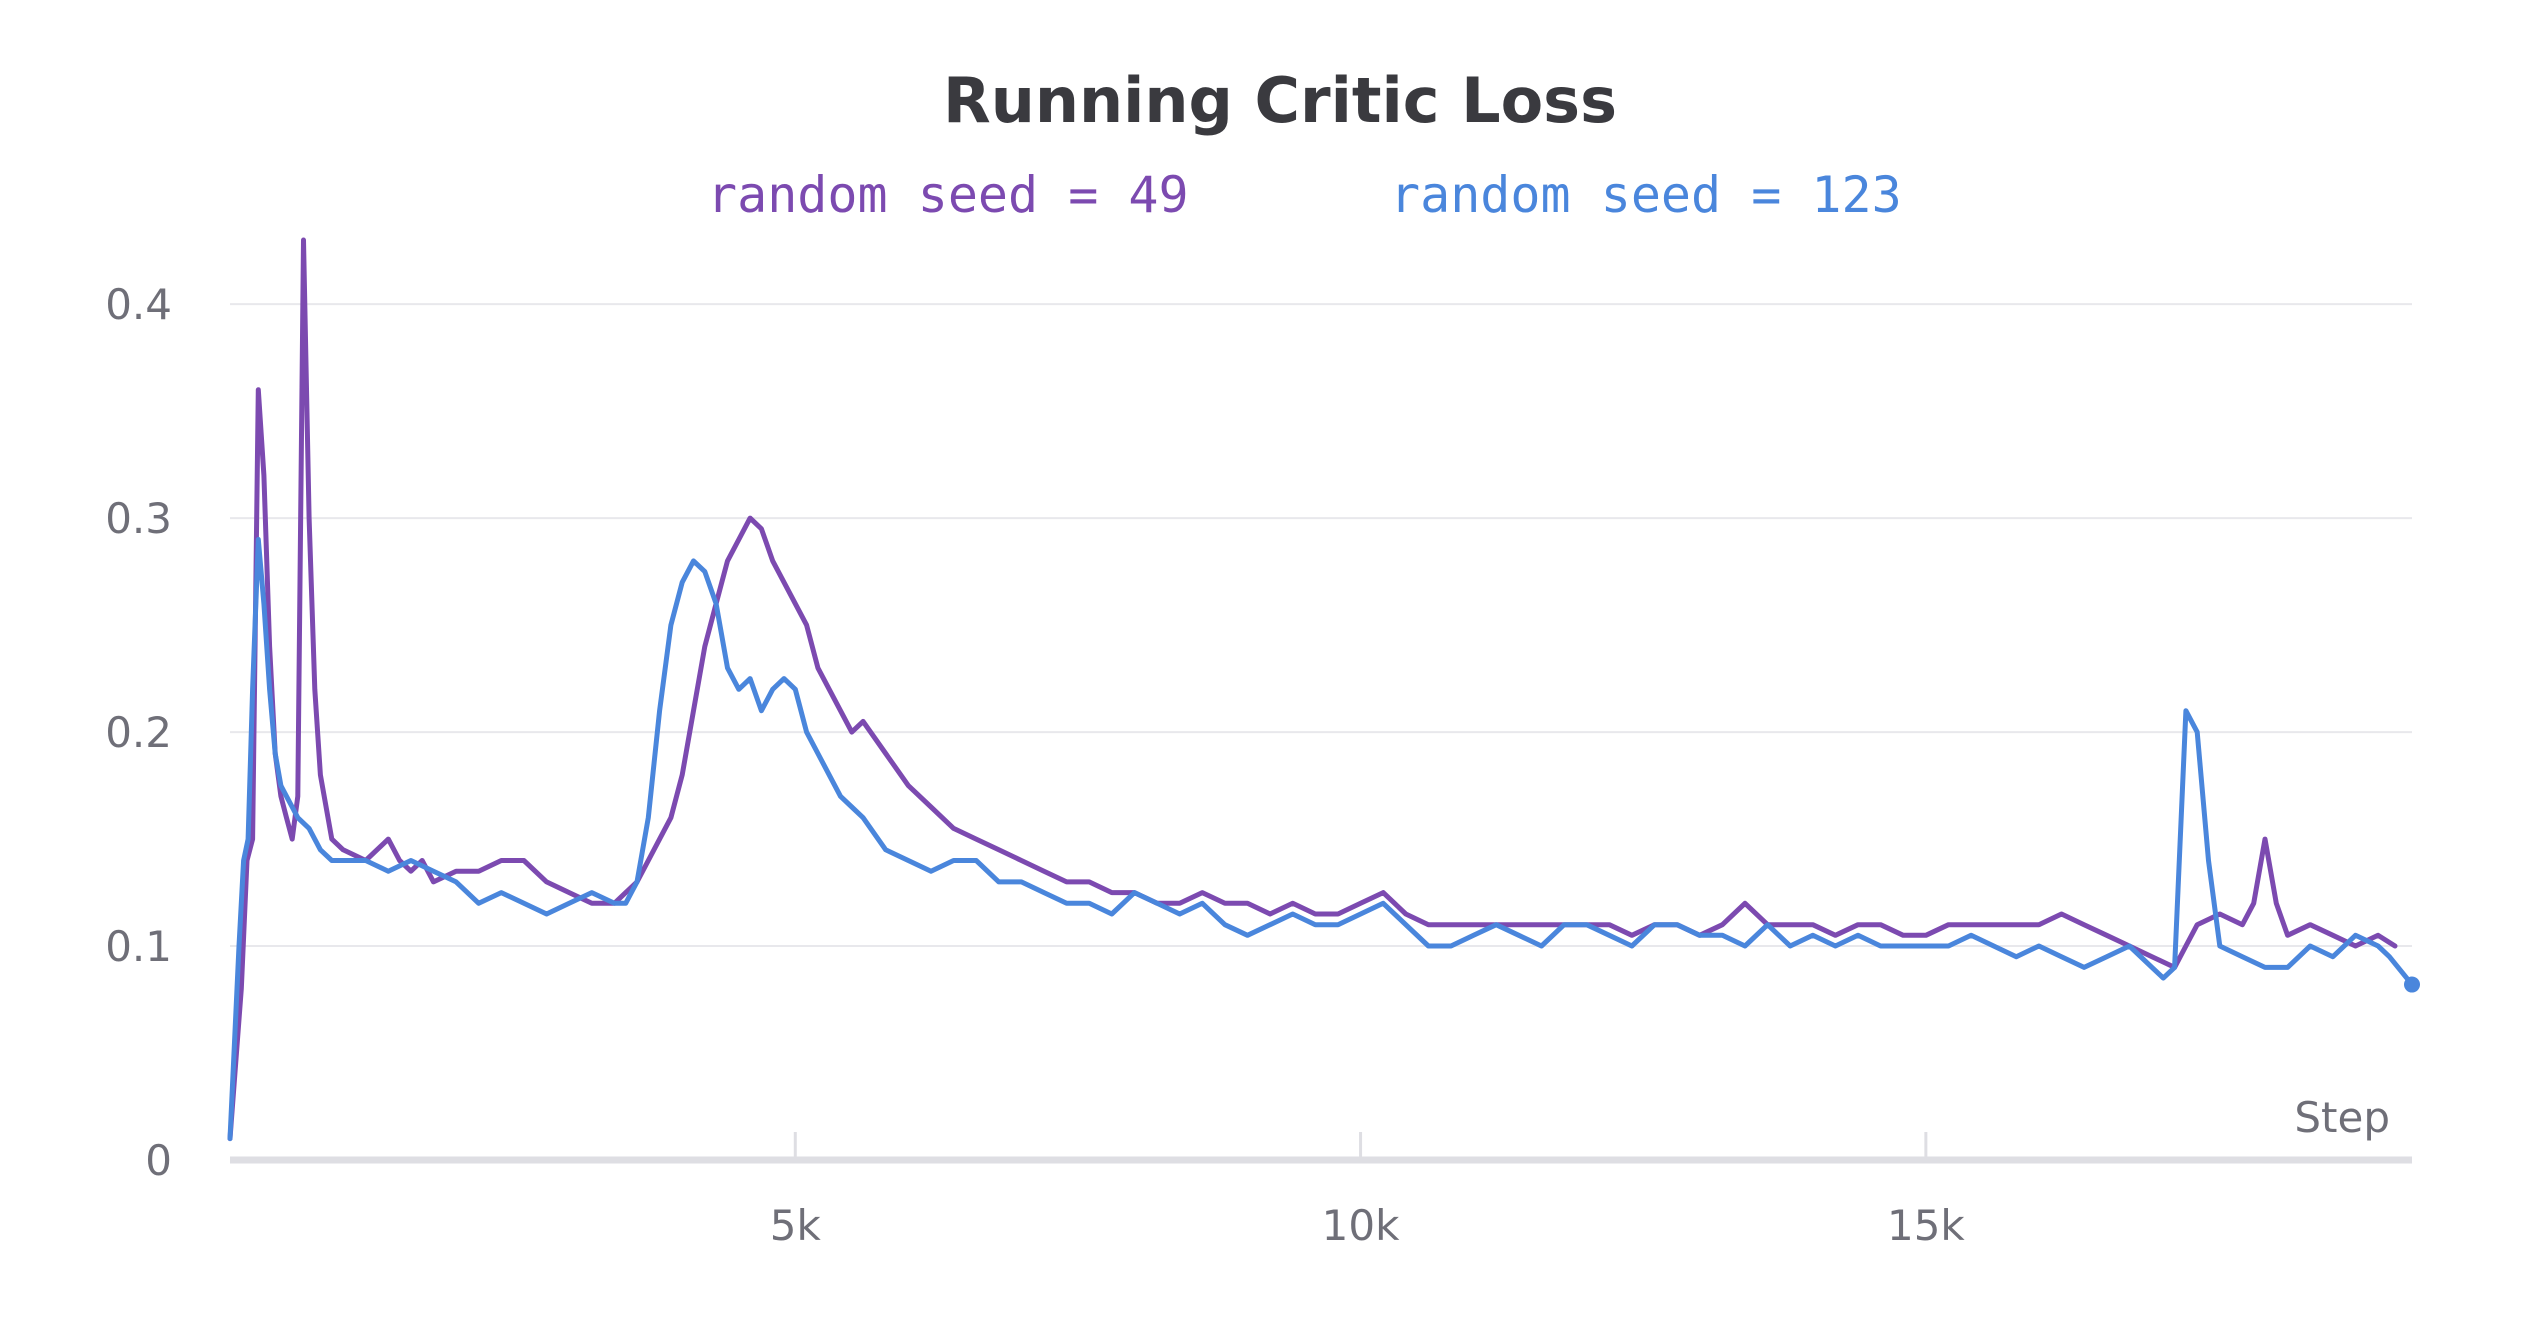 This screenshot has width=2528, height=1328. I want to click on y-tick-label: 0.3, so click(138, 518).